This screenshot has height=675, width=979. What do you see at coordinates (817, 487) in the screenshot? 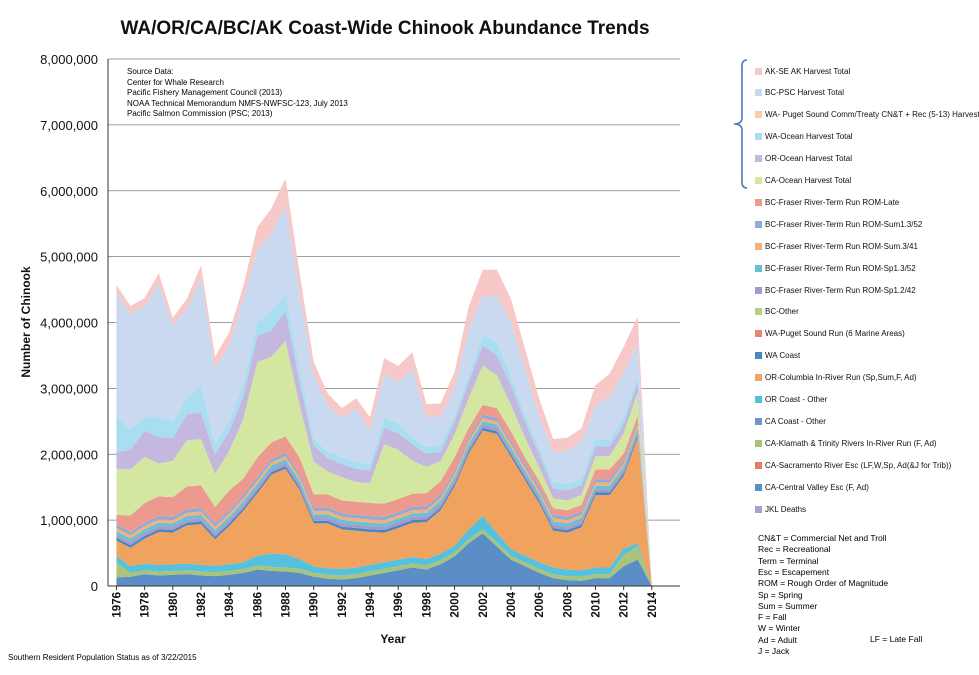
I see `legend-label: CA-Central Valley Esc (F, Ad)` at bounding box center [817, 487].